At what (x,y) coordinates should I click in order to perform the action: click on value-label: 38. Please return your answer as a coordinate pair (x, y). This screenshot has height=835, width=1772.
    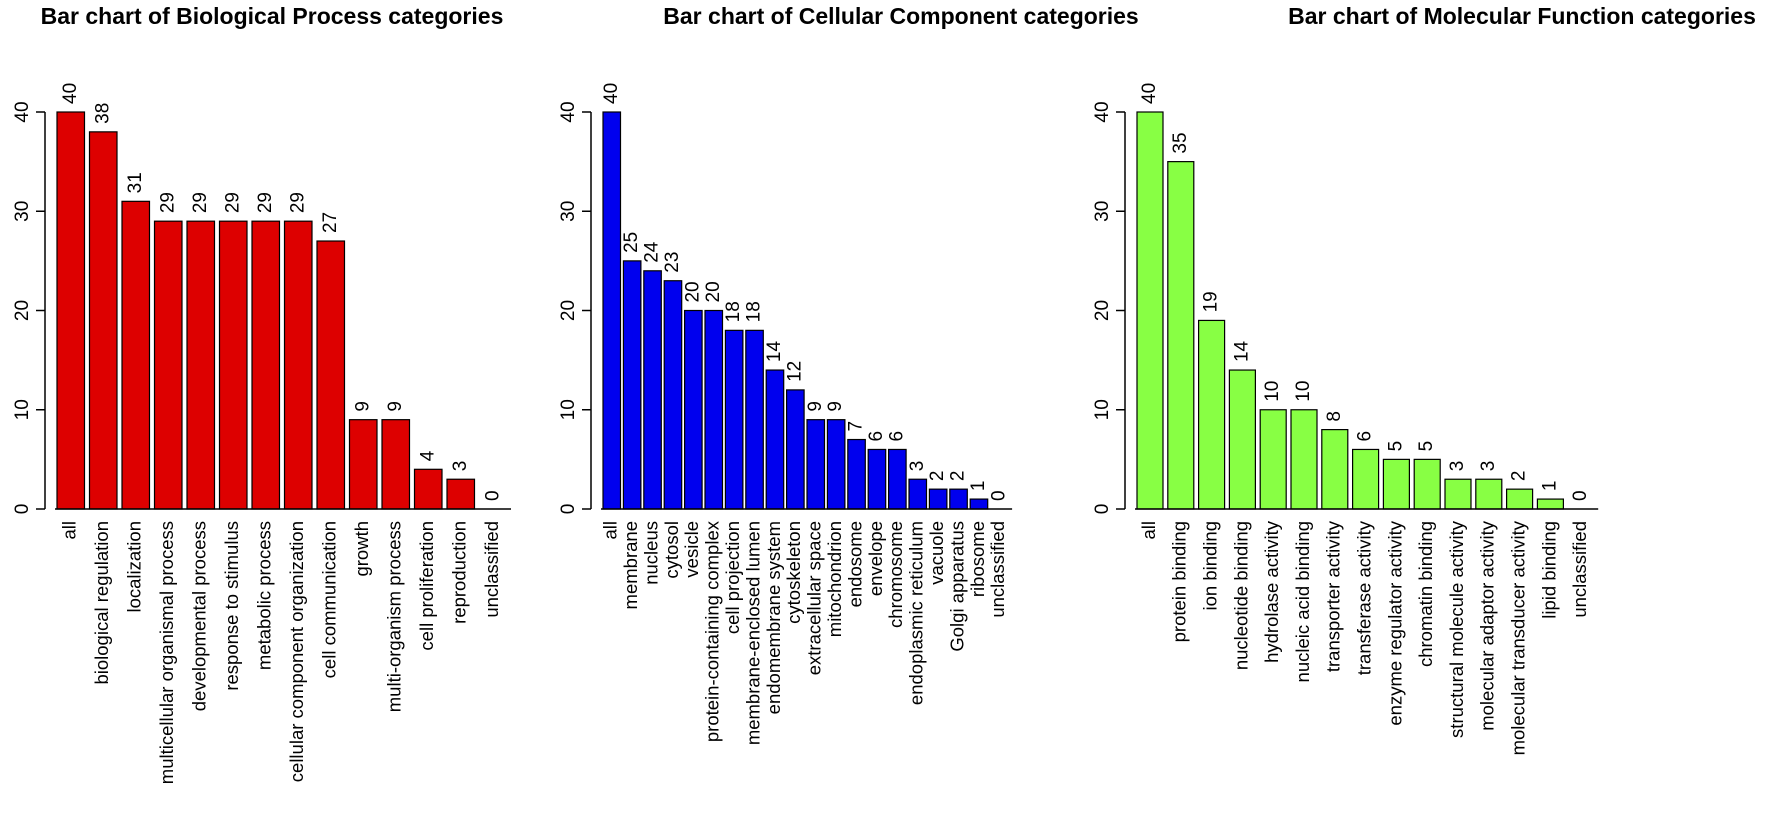
    Looking at the image, I should click on (102, 113).